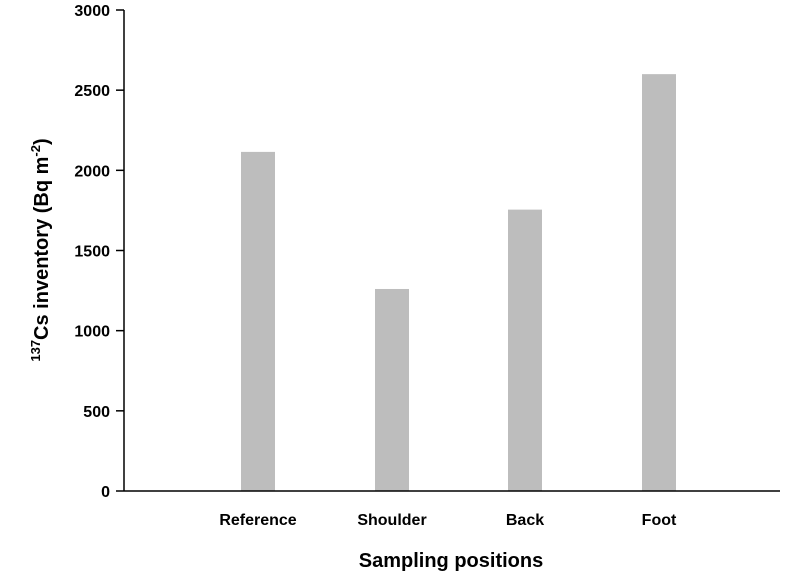 The width and height of the screenshot is (801, 579). I want to click on bar-foot, so click(659, 282).